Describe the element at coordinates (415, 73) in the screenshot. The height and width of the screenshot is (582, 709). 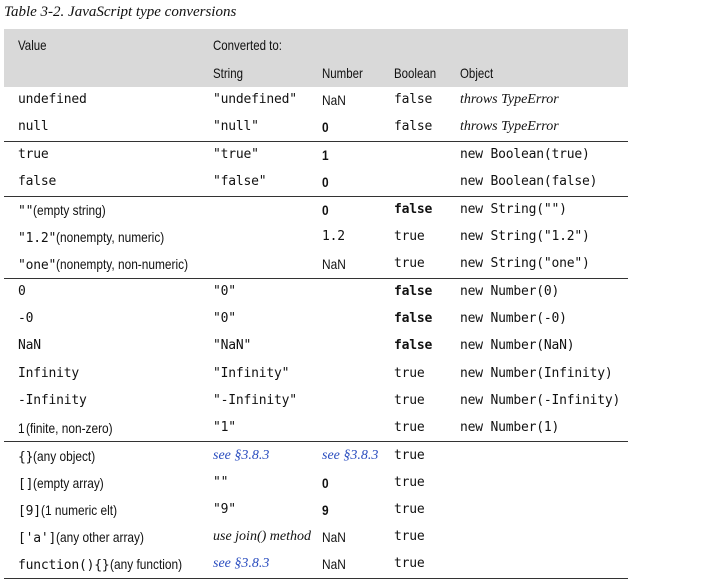
I see `header-boolean: Boolean` at that location.